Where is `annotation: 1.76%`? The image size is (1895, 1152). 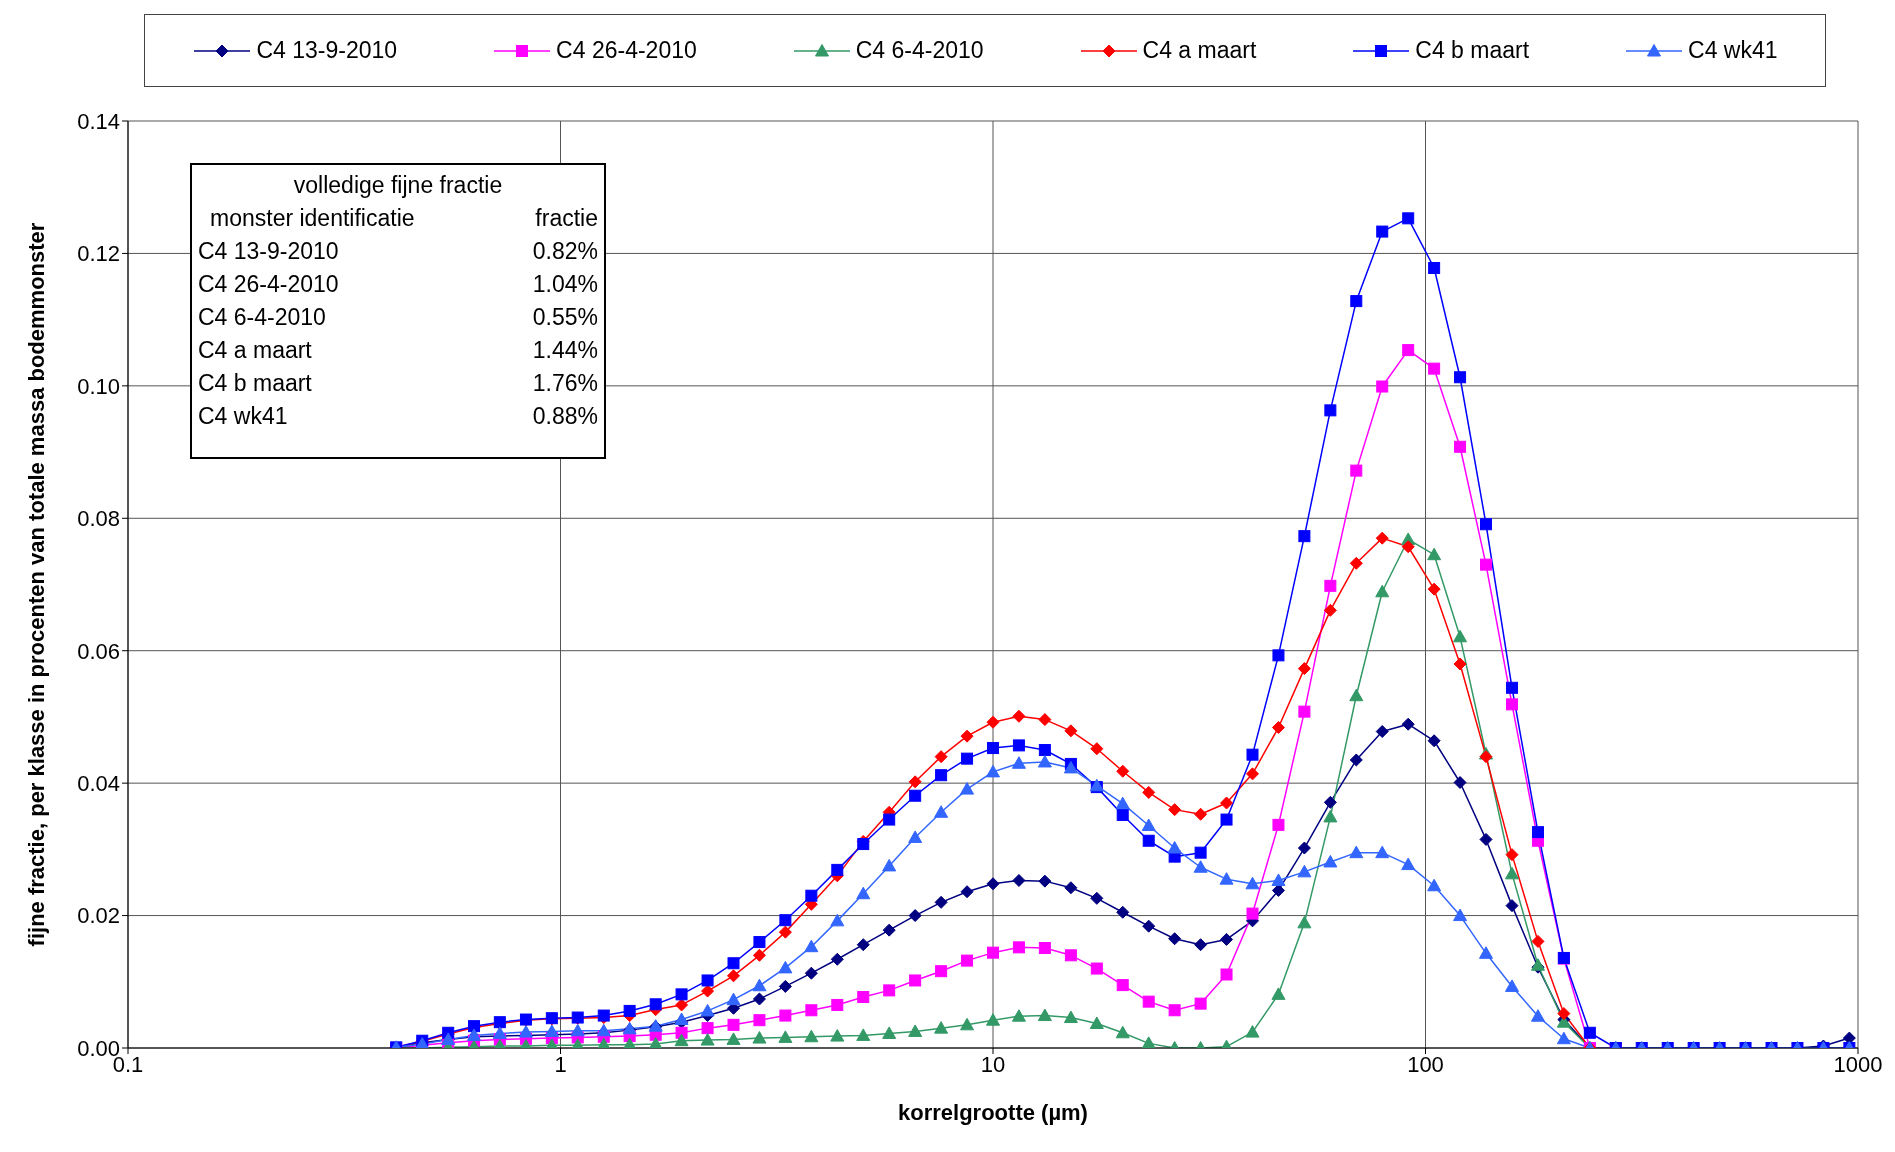
annotation: 1.76% is located at coordinates (565, 383).